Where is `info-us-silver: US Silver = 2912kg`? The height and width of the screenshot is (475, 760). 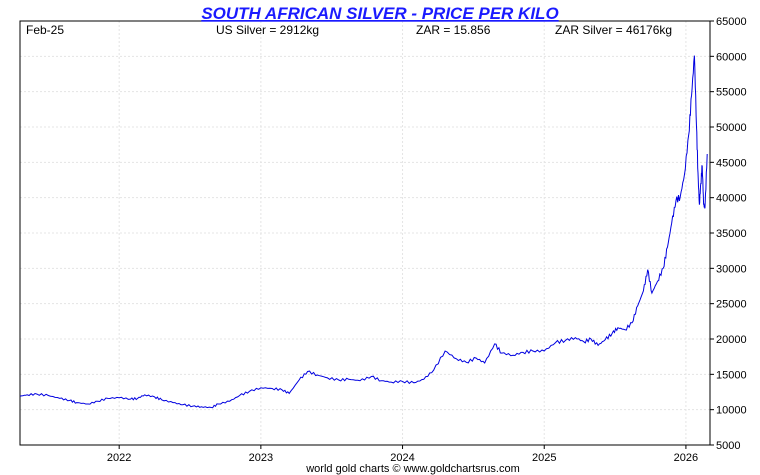 info-us-silver: US Silver = 2912kg is located at coordinates (267, 30).